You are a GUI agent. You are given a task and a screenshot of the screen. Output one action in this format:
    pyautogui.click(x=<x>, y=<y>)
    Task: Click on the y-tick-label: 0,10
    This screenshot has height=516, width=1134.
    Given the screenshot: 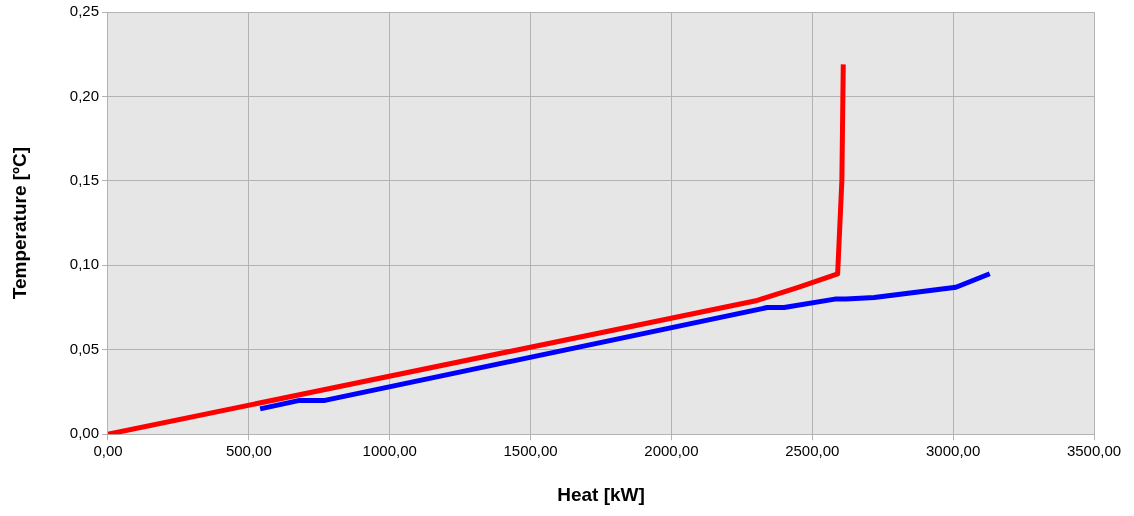 What is the action you would take?
    pyautogui.click(x=84, y=264)
    